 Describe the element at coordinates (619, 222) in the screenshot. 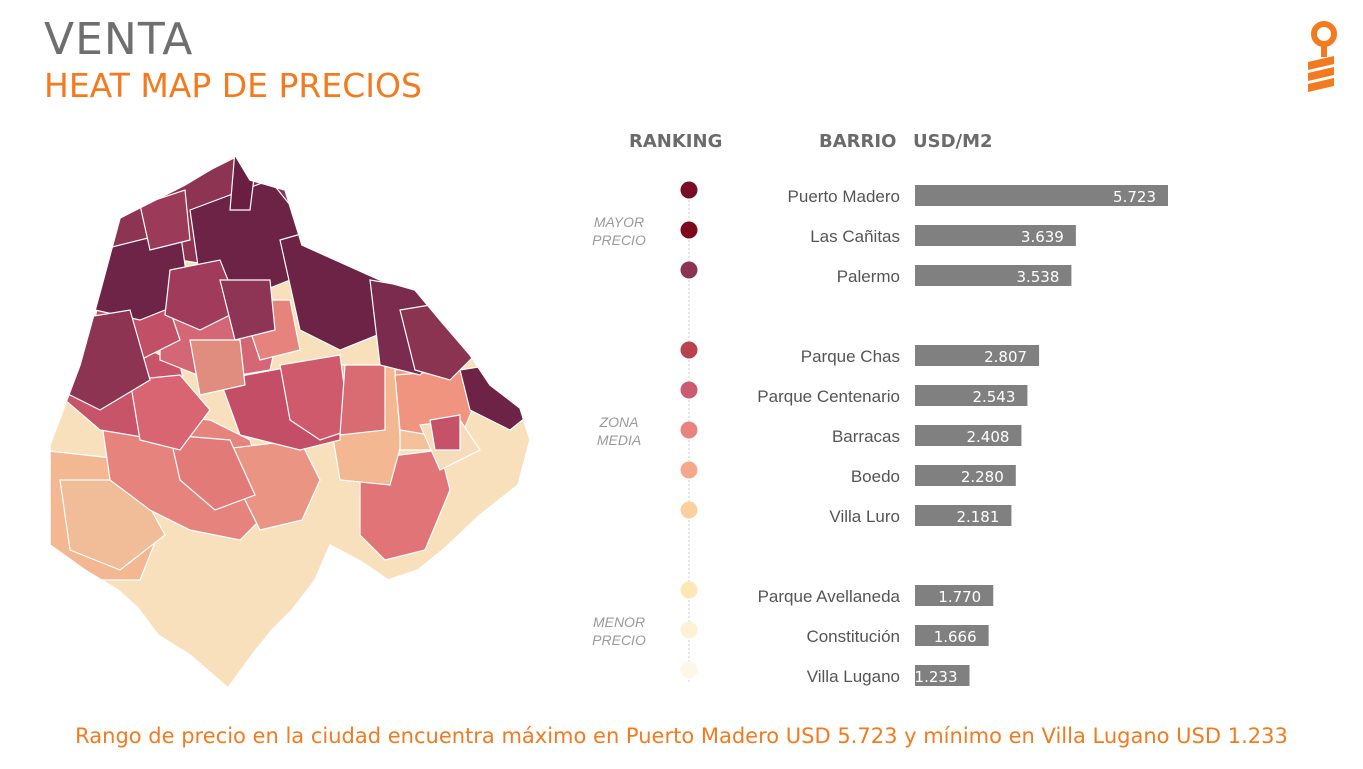

I see `group-label: MAYOR` at that location.